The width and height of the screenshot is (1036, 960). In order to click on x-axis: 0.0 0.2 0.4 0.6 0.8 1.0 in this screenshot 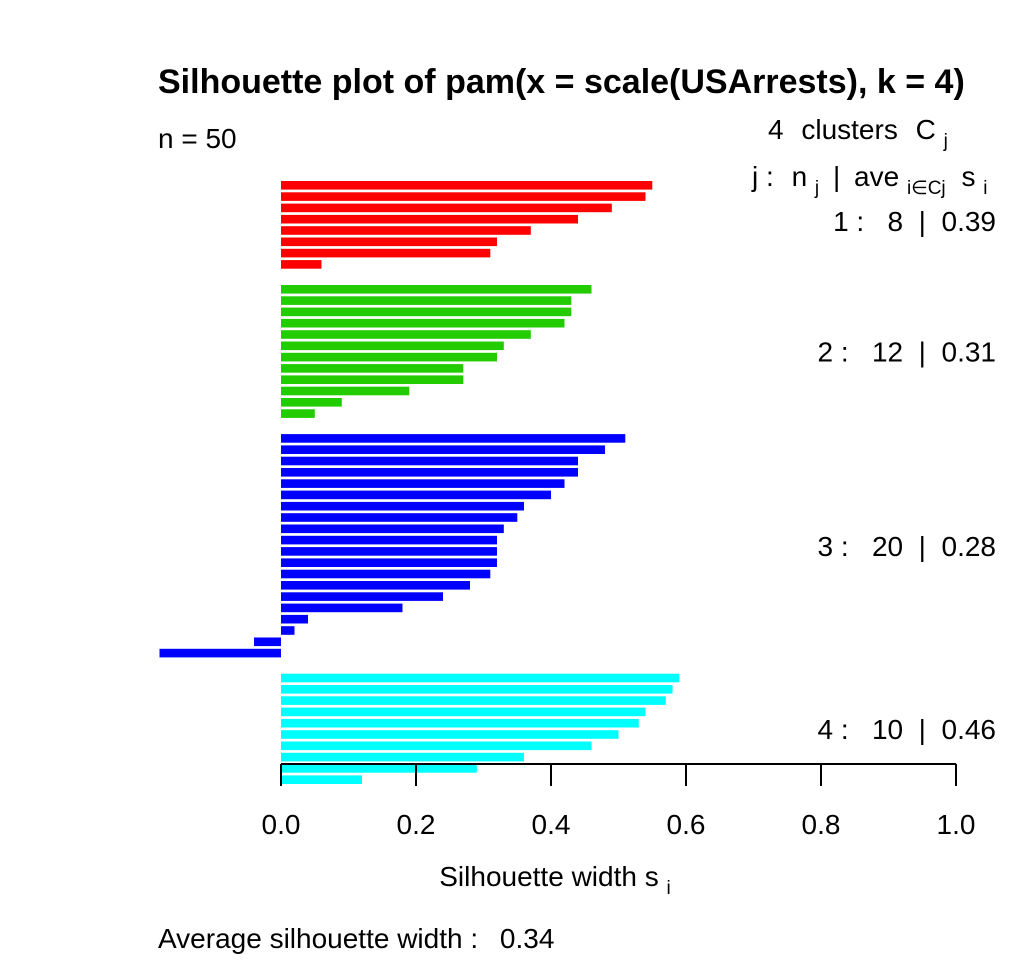, I will do `click(619, 801)`.